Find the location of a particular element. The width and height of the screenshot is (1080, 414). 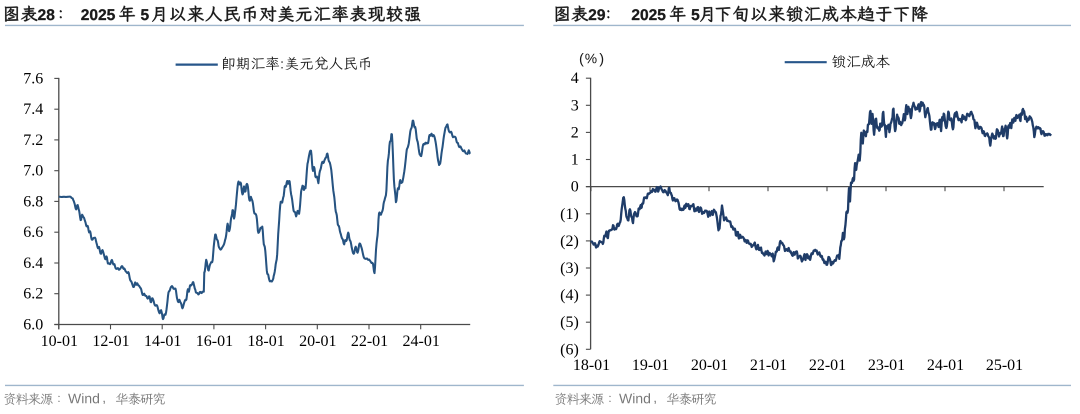

svg-text: 0 is located at coordinates (575, 187).